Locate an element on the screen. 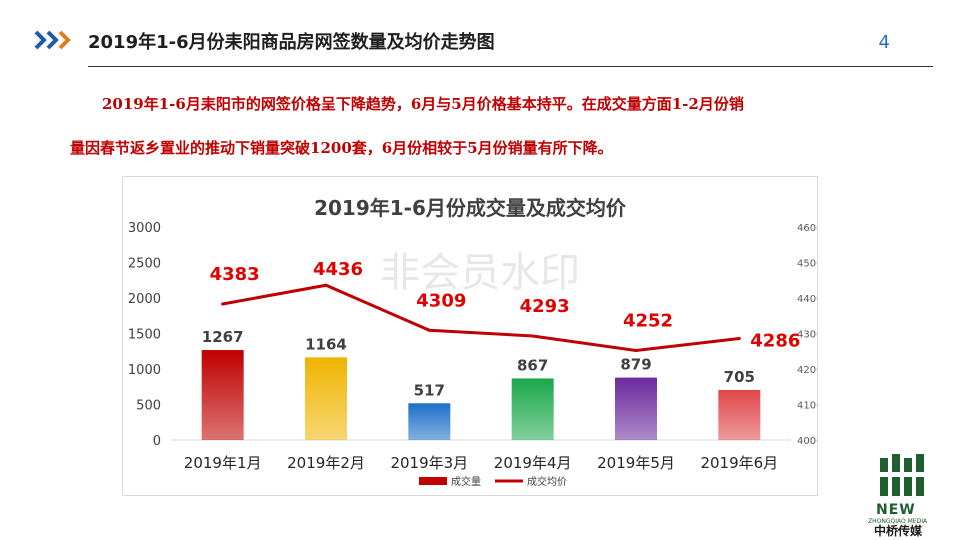  bar-value-label: 1164 is located at coordinates (326, 344).